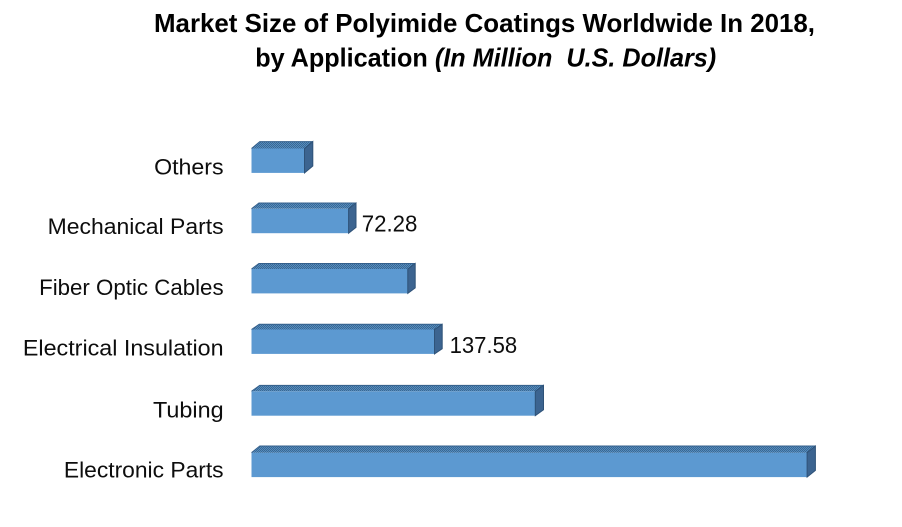 This screenshot has height=527, width=902. Describe the element at coordinates (123, 347) in the screenshot. I see `svg-text: Electrical Insulation` at that location.